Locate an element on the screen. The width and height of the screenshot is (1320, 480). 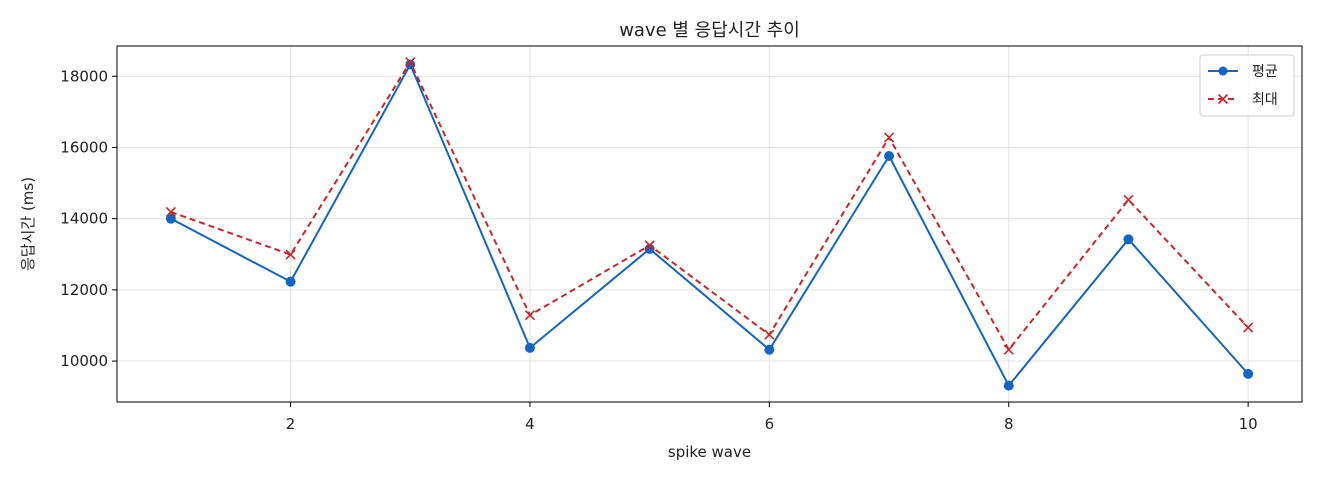
legend-marker-max is located at coordinates (1223, 99).